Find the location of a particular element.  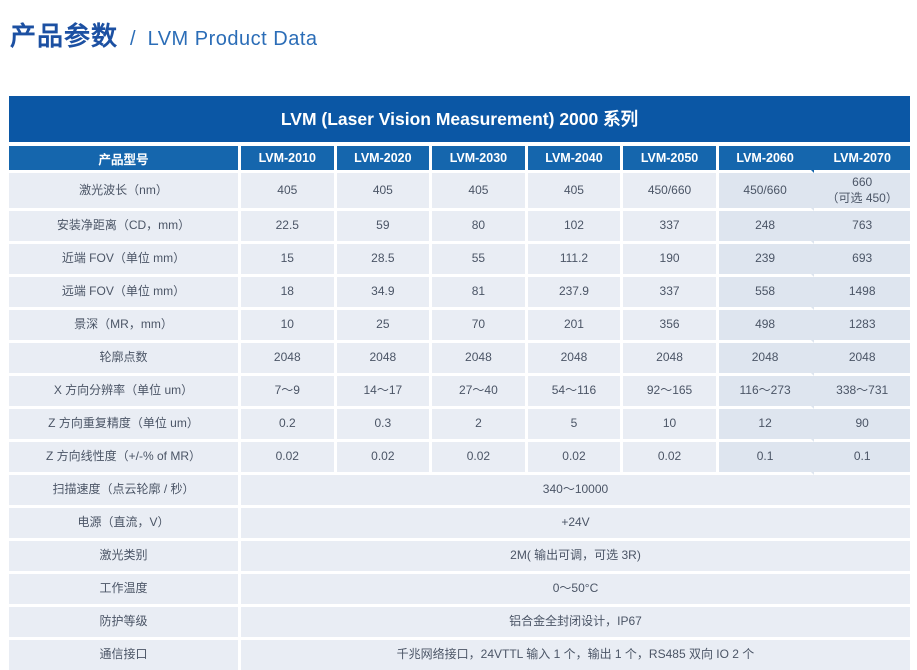

column-header-product-model: 产品型号 is located at coordinates (125, 159).